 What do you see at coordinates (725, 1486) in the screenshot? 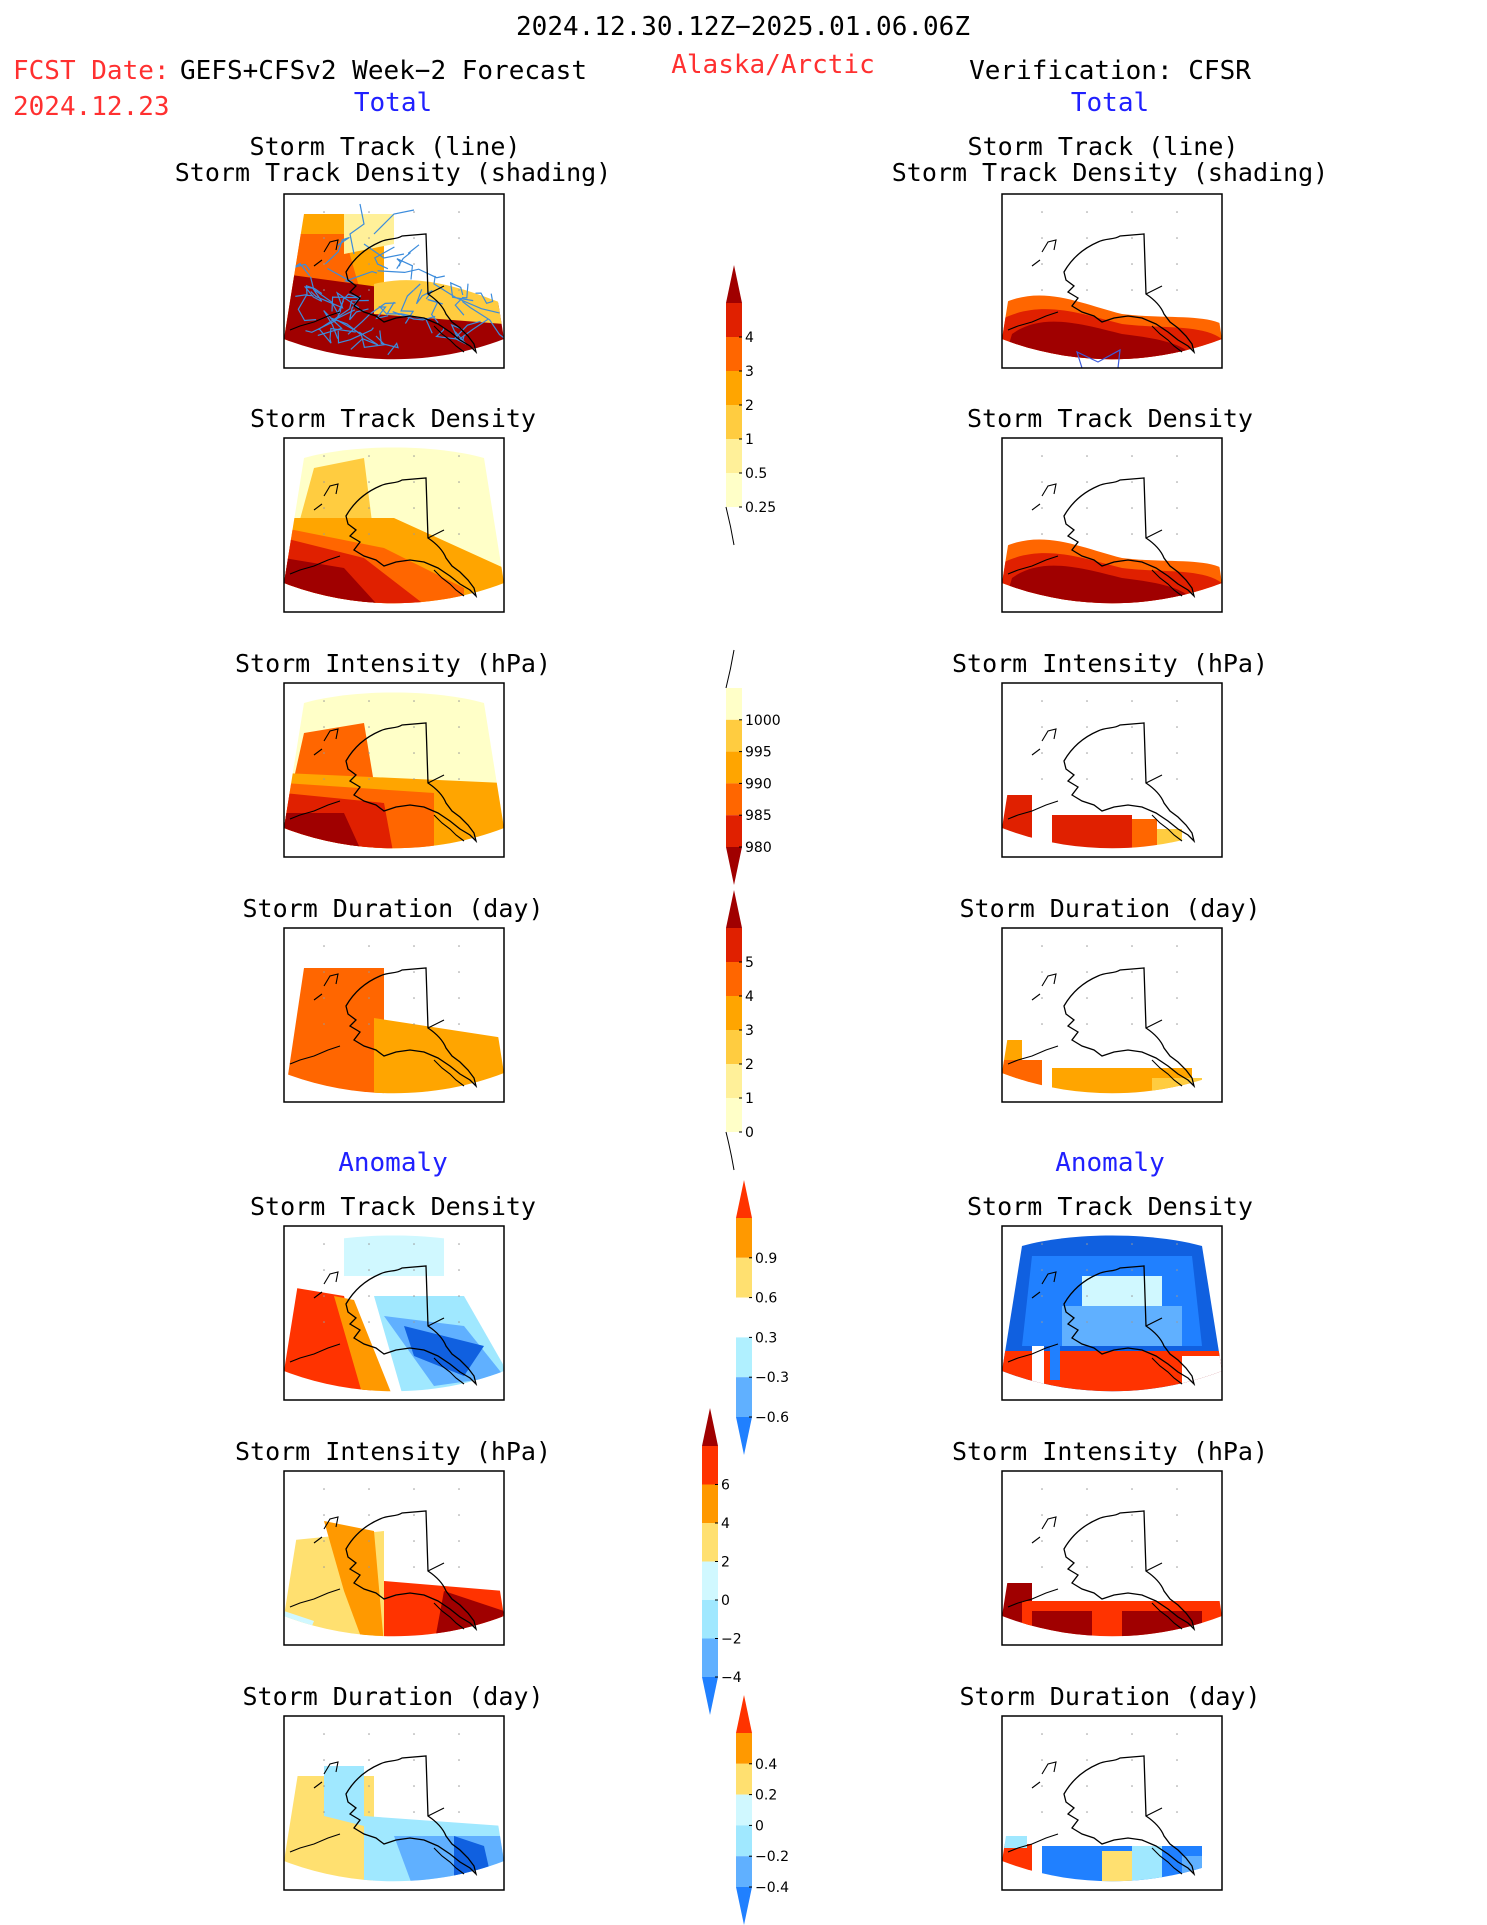
I see `colorbar-label: 6` at bounding box center [725, 1486].